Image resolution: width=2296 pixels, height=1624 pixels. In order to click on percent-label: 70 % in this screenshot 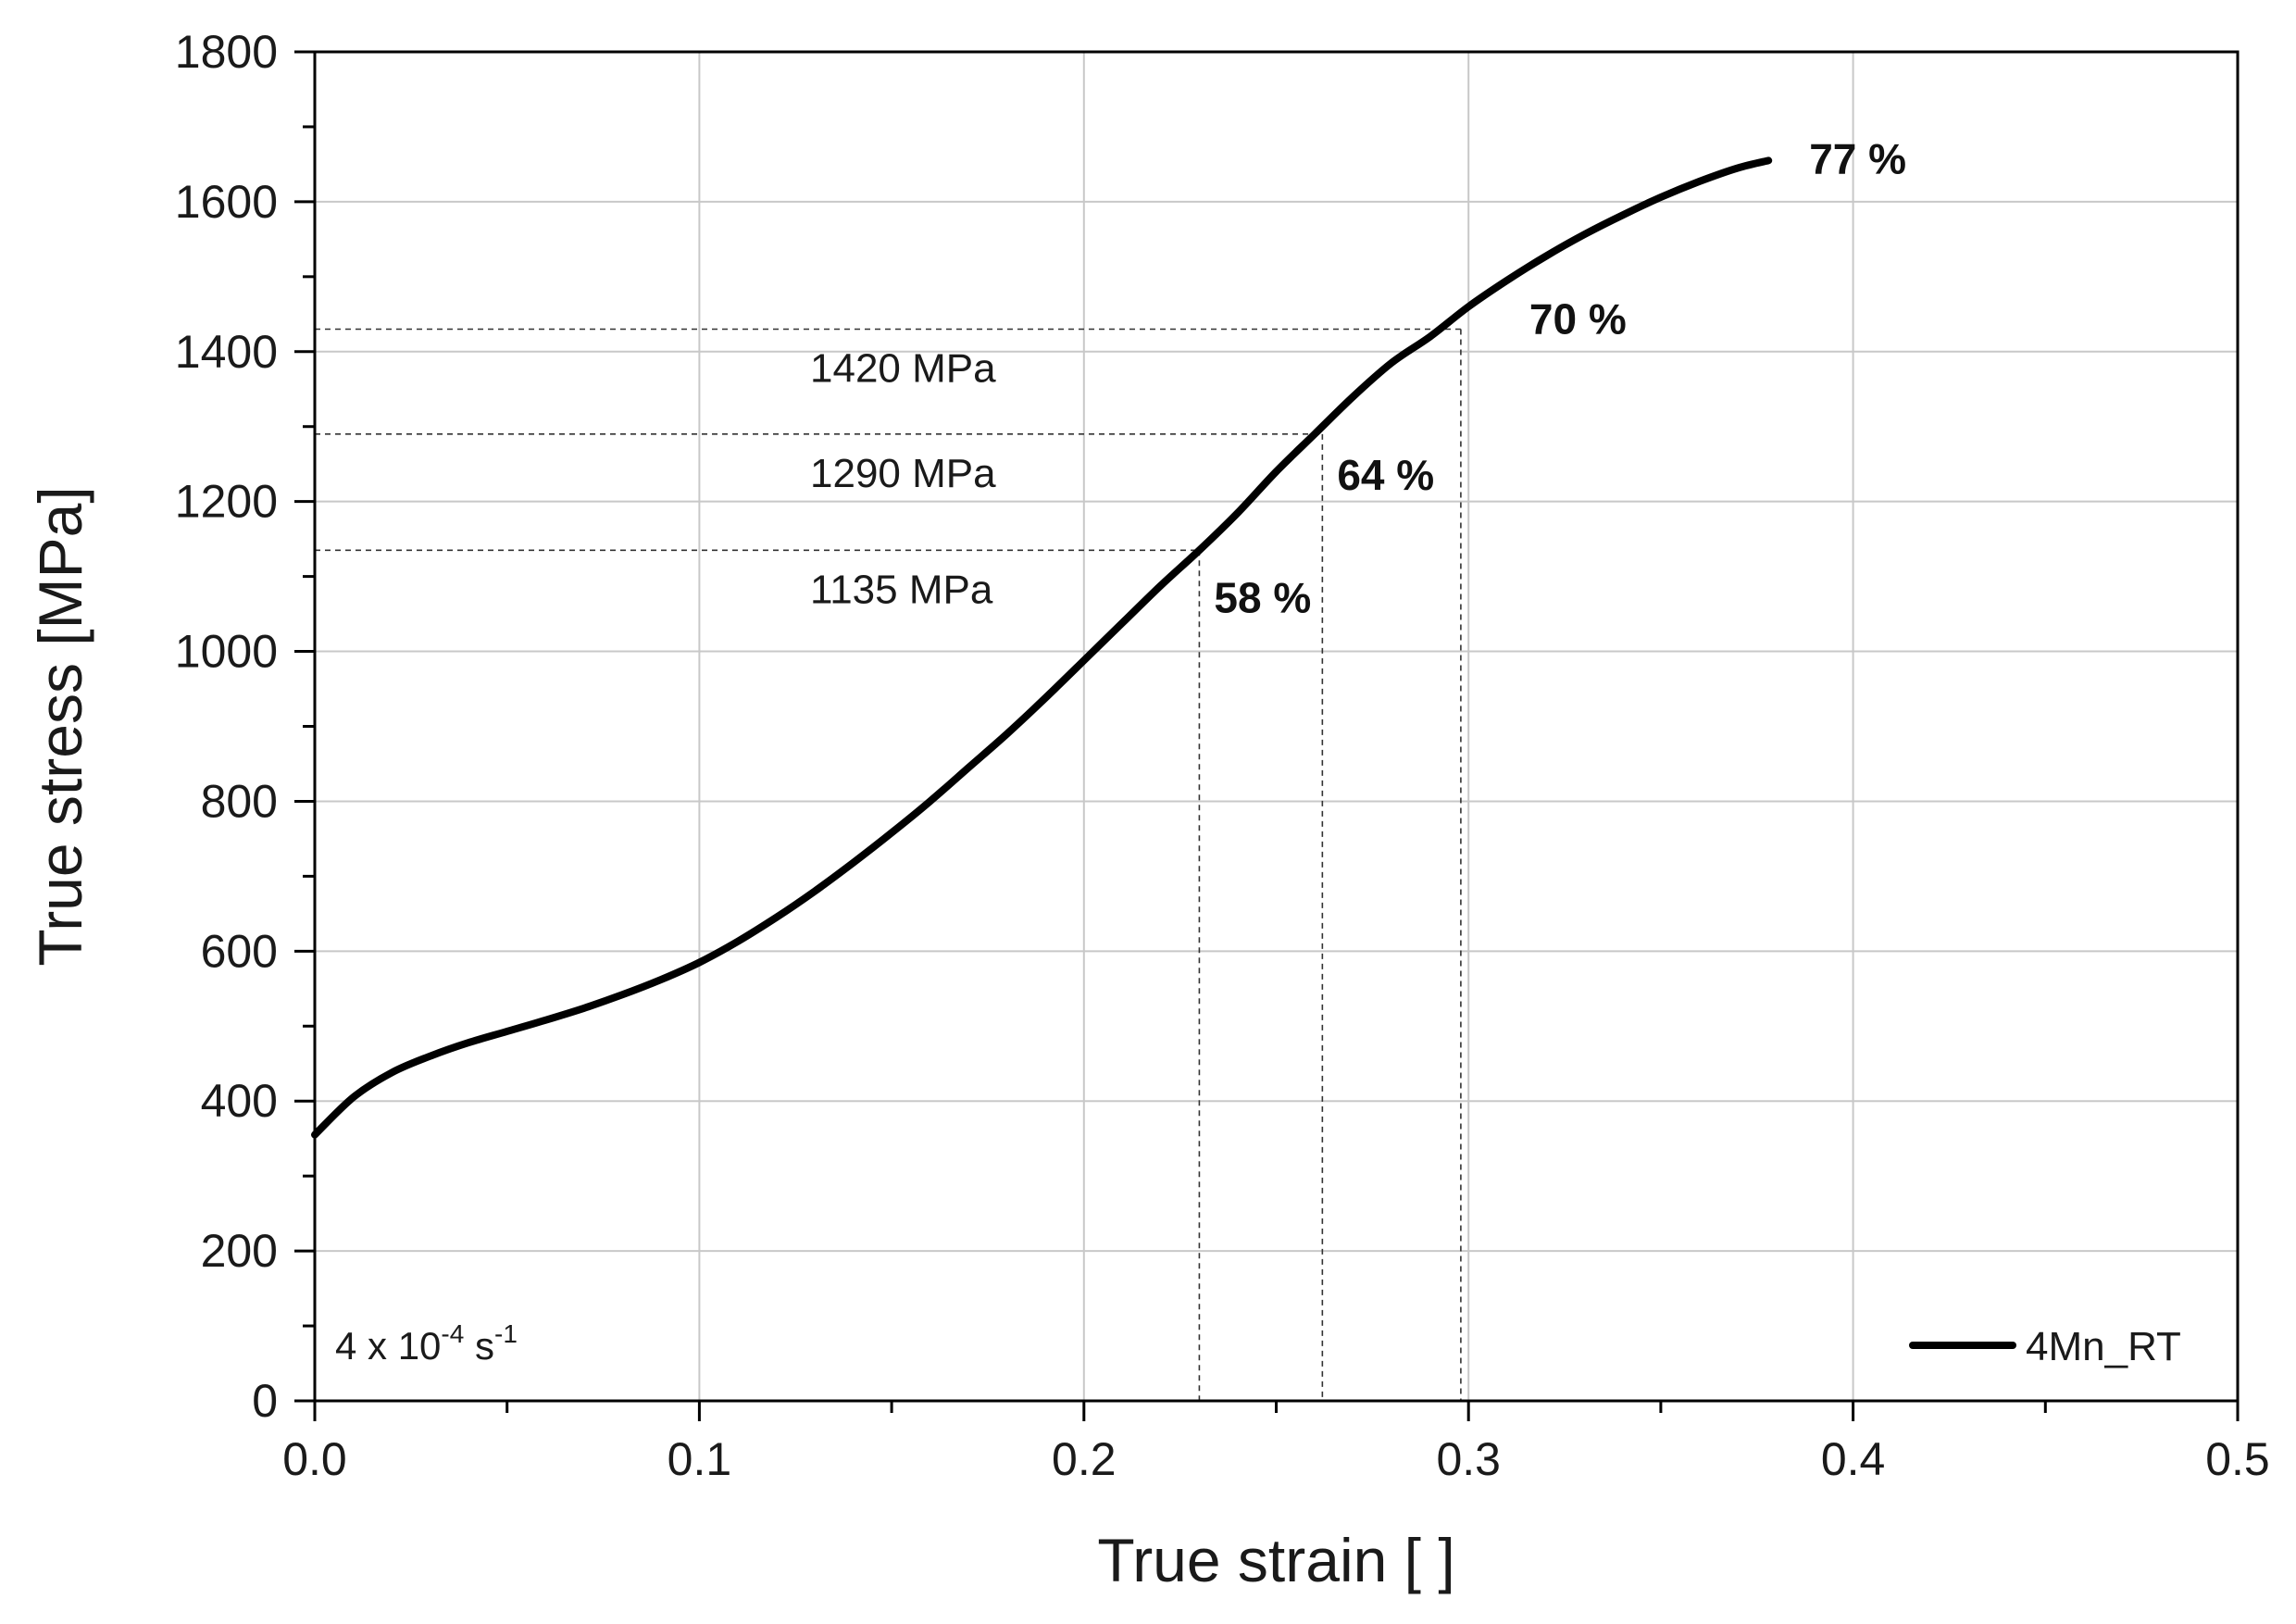, I will do `click(1578, 318)`.